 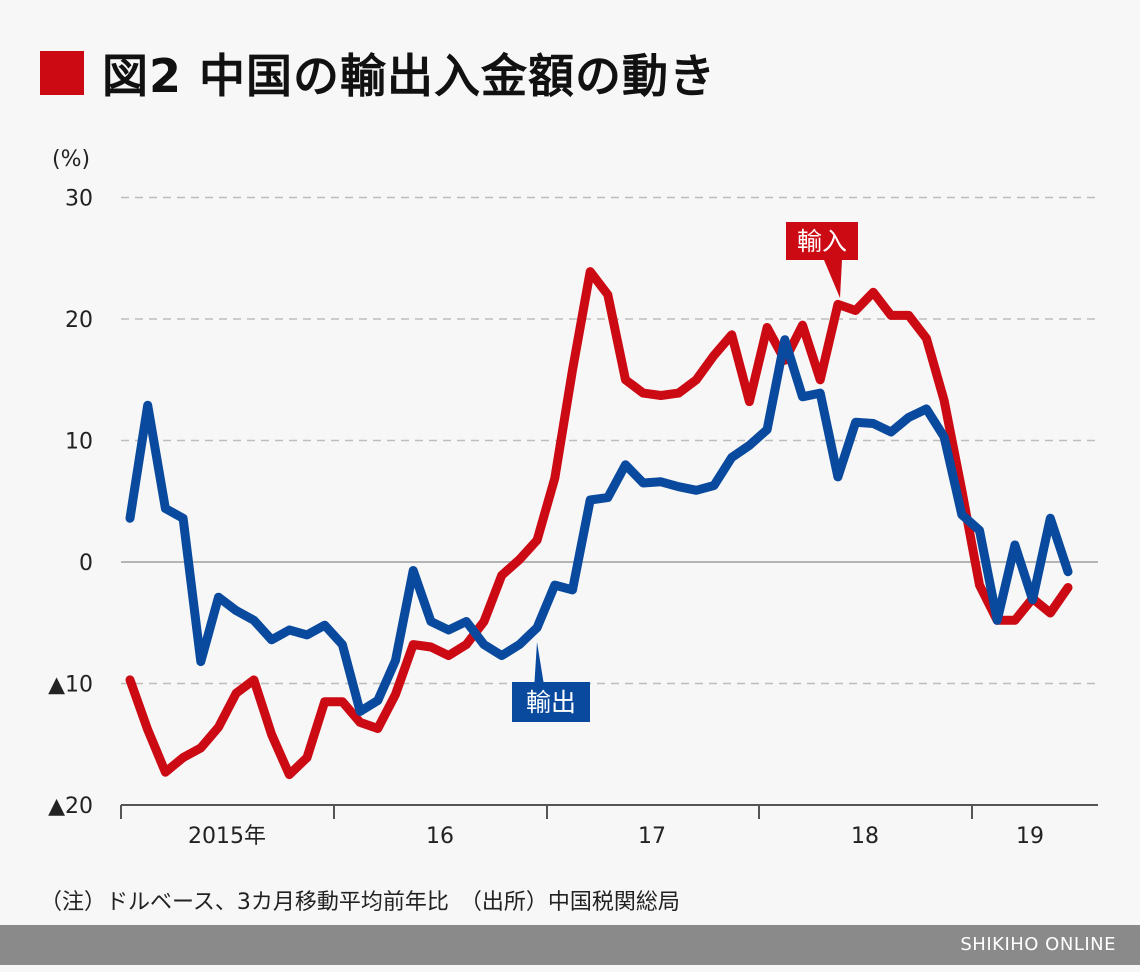 What do you see at coordinates (79, 442) in the screenshot?
I see `y-tick-label: 10` at bounding box center [79, 442].